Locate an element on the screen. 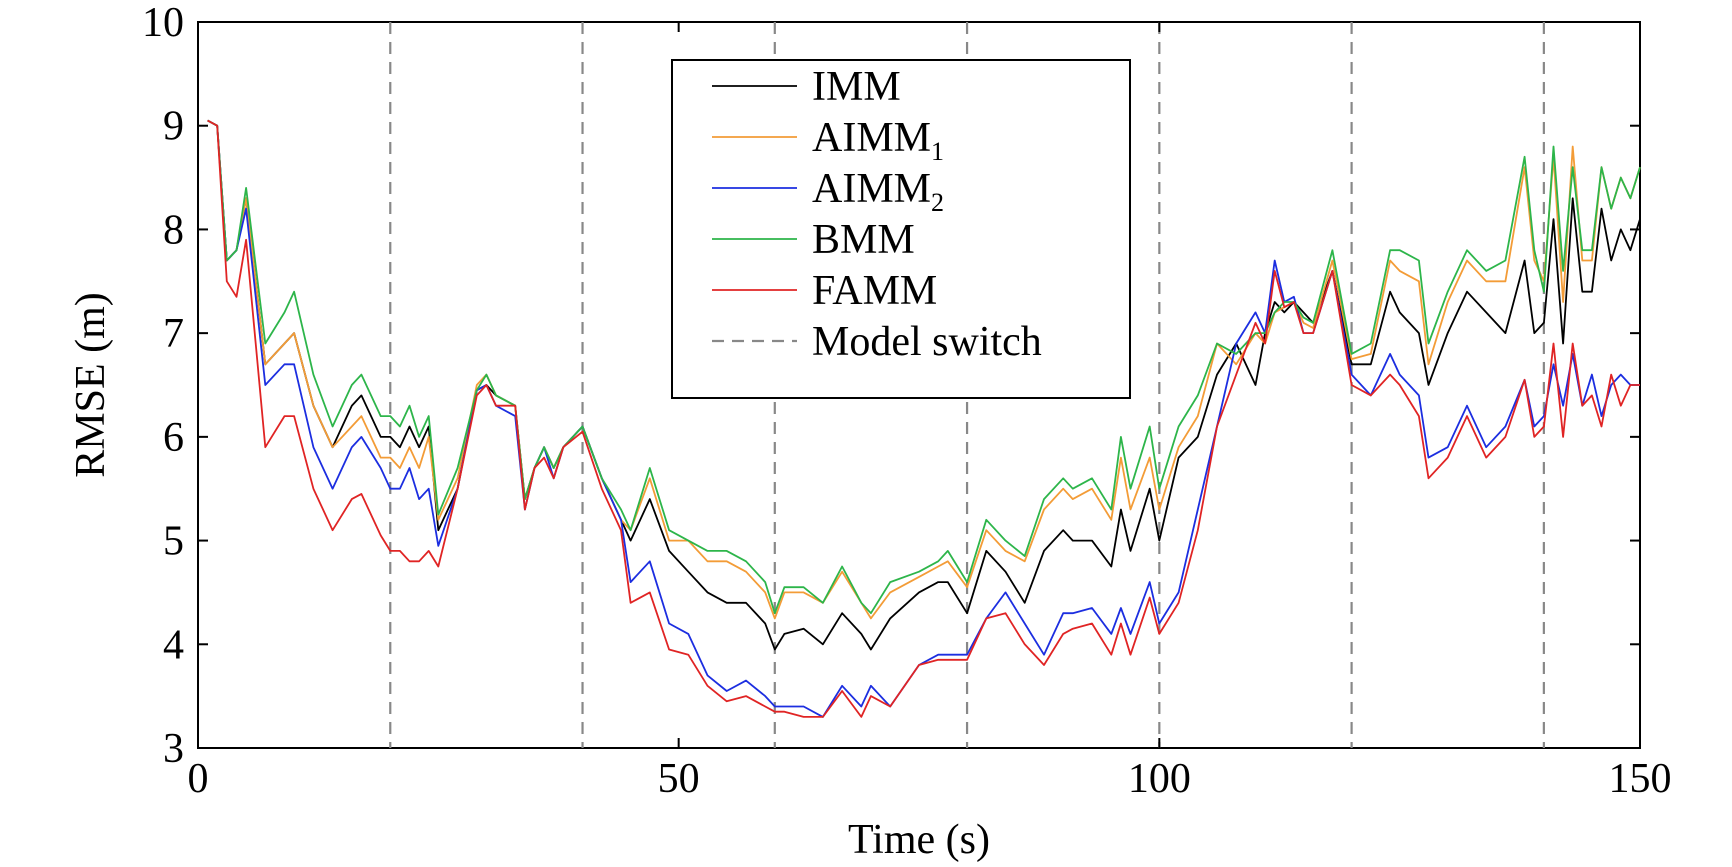 The width and height of the screenshot is (1732, 867). y-tick-label: 5 is located at coordinates (173, 542).